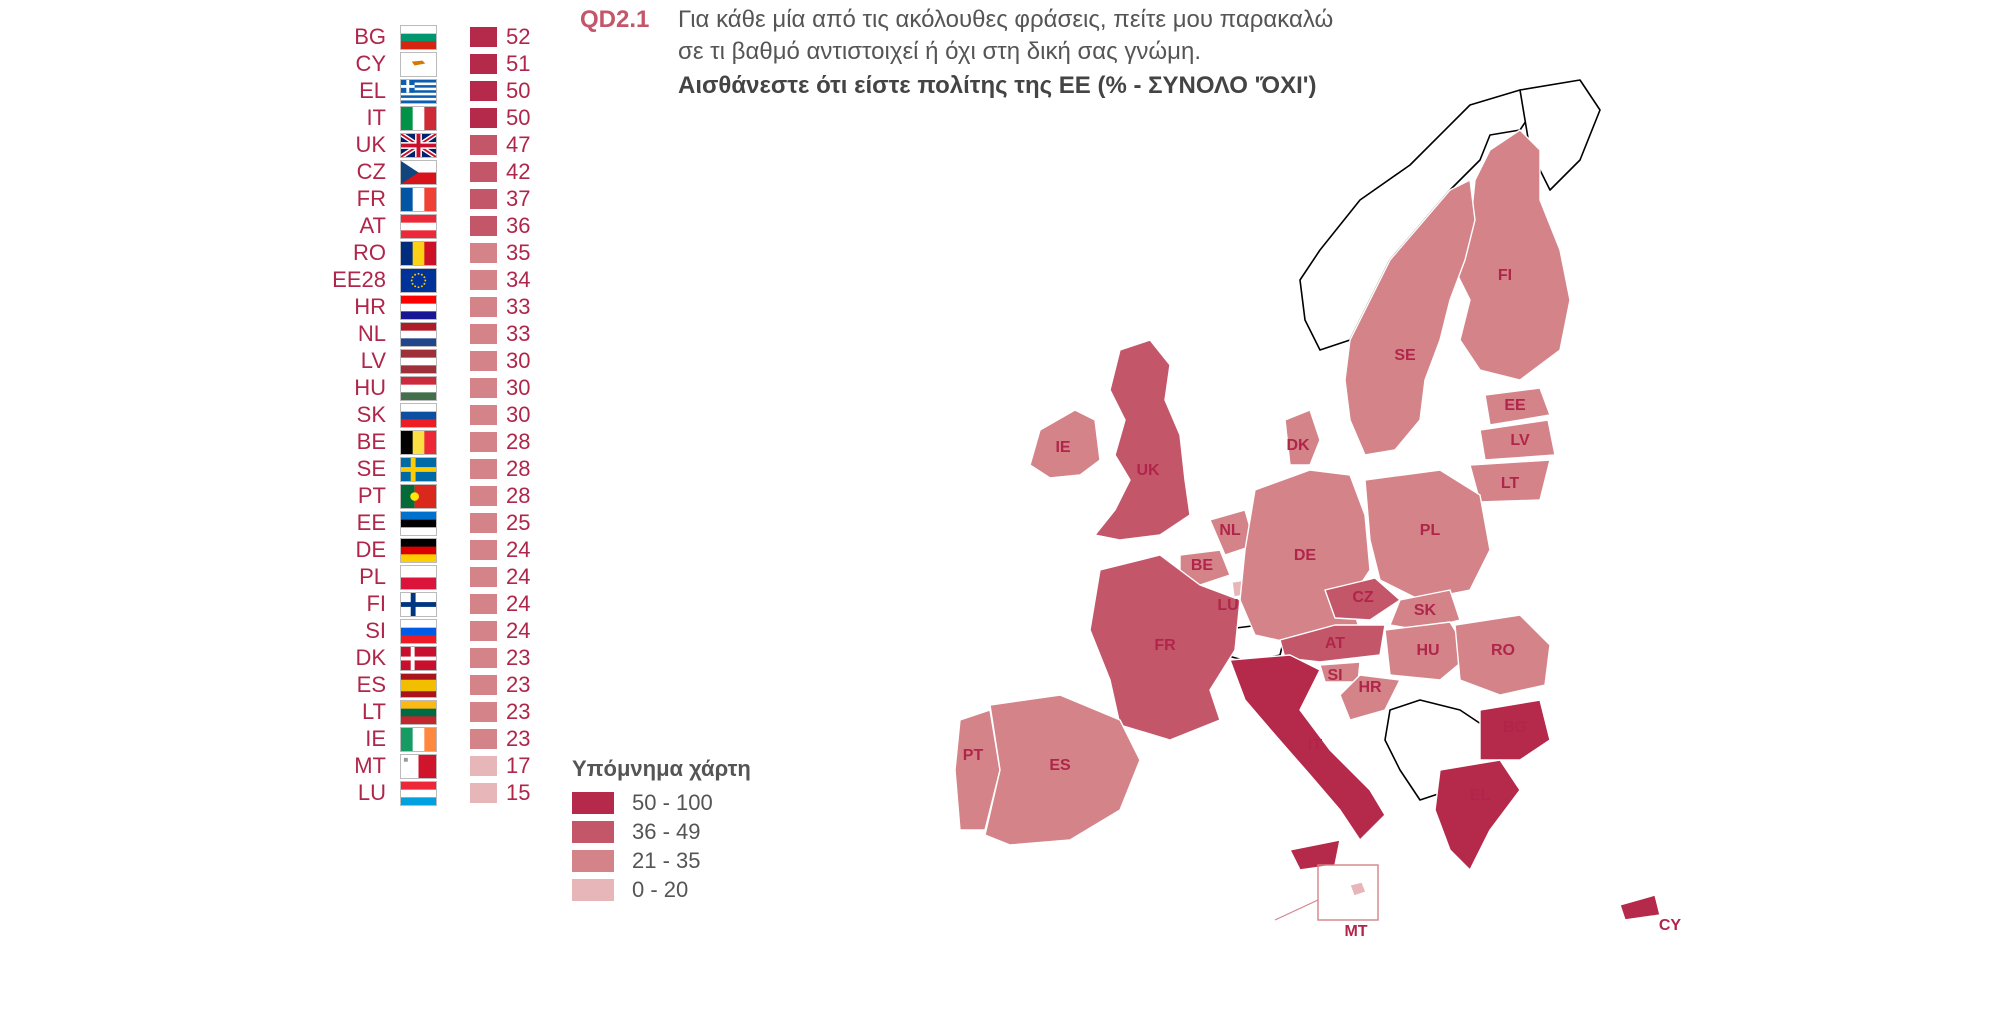 This screenshot has width=2000, height=1022. Describe the element at coordinates (418, 523) in the screenshot. I see `flag-ee-icon` at that location.